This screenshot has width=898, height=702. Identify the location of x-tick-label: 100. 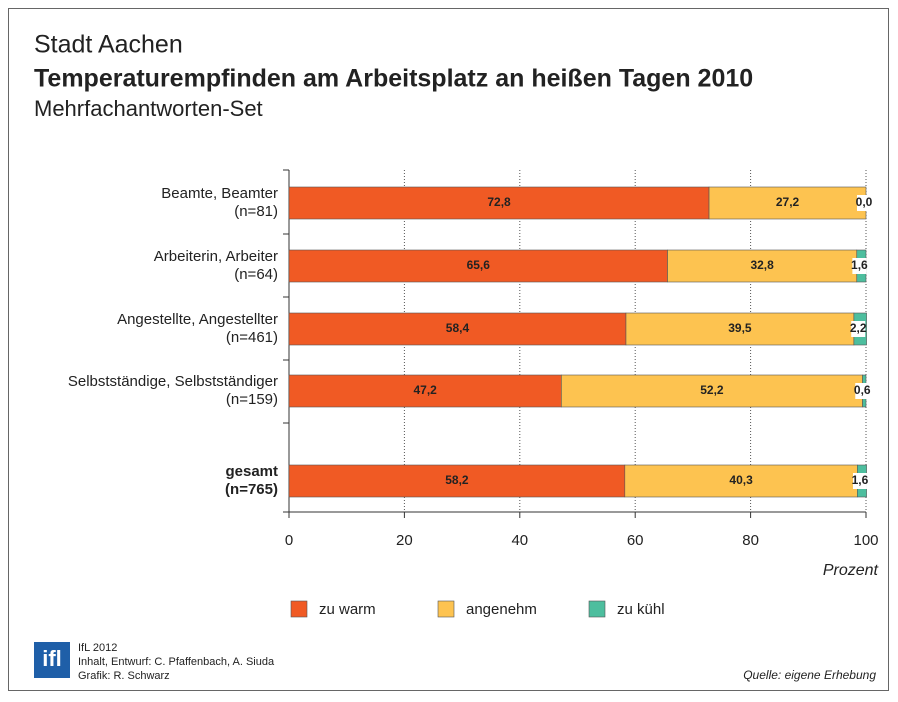
(865, 540).